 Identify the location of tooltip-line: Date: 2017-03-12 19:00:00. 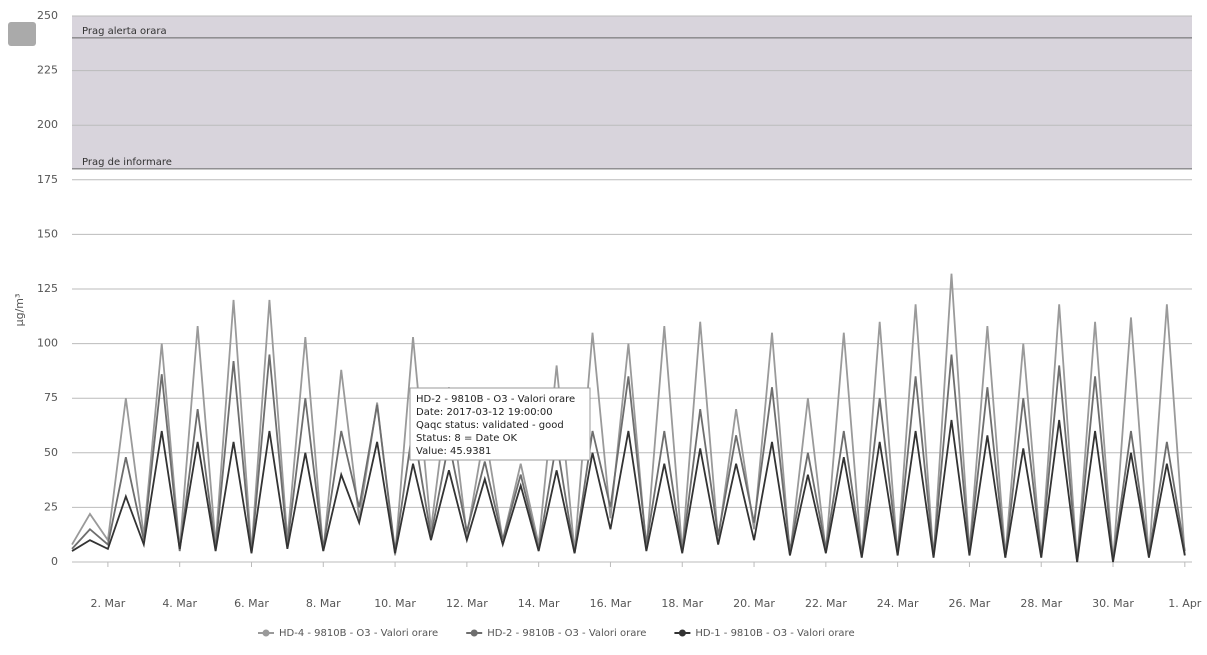
(484, 412).